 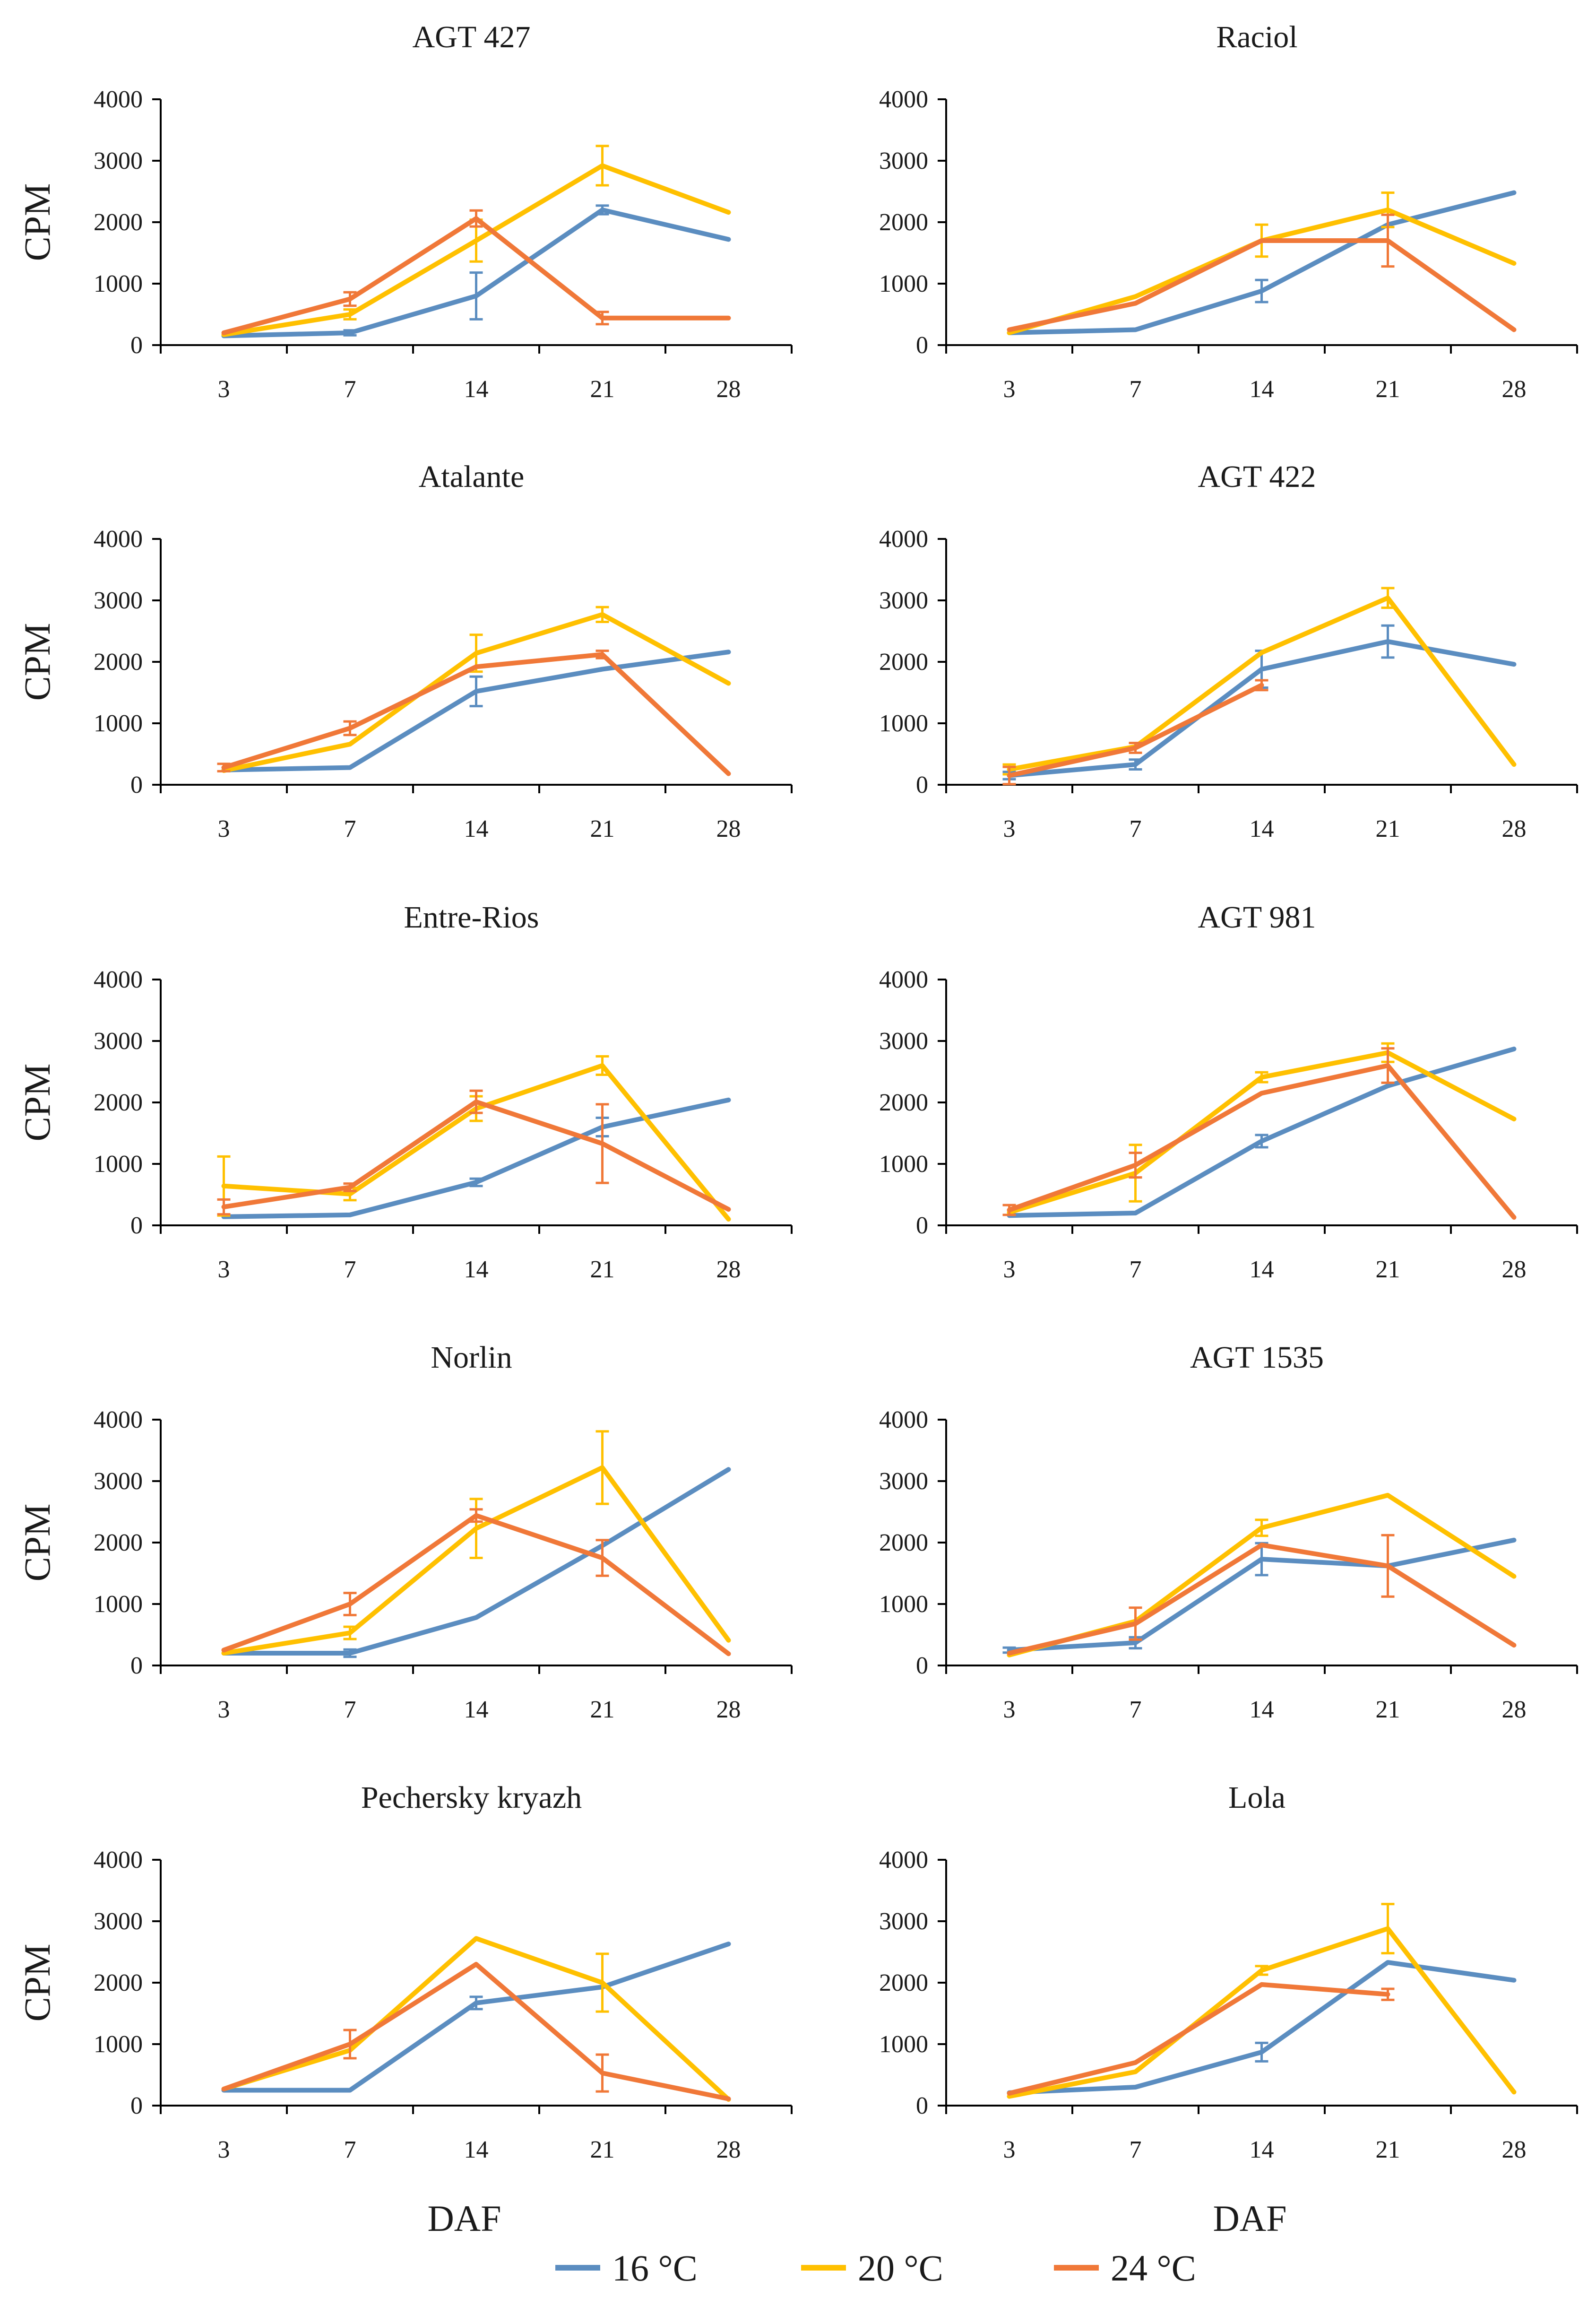 I want to click on panel-norlin: Norlin 0 1000 2000 3000 4000 3 7 14 21 28 CPM, so click(x=405, y=1531).